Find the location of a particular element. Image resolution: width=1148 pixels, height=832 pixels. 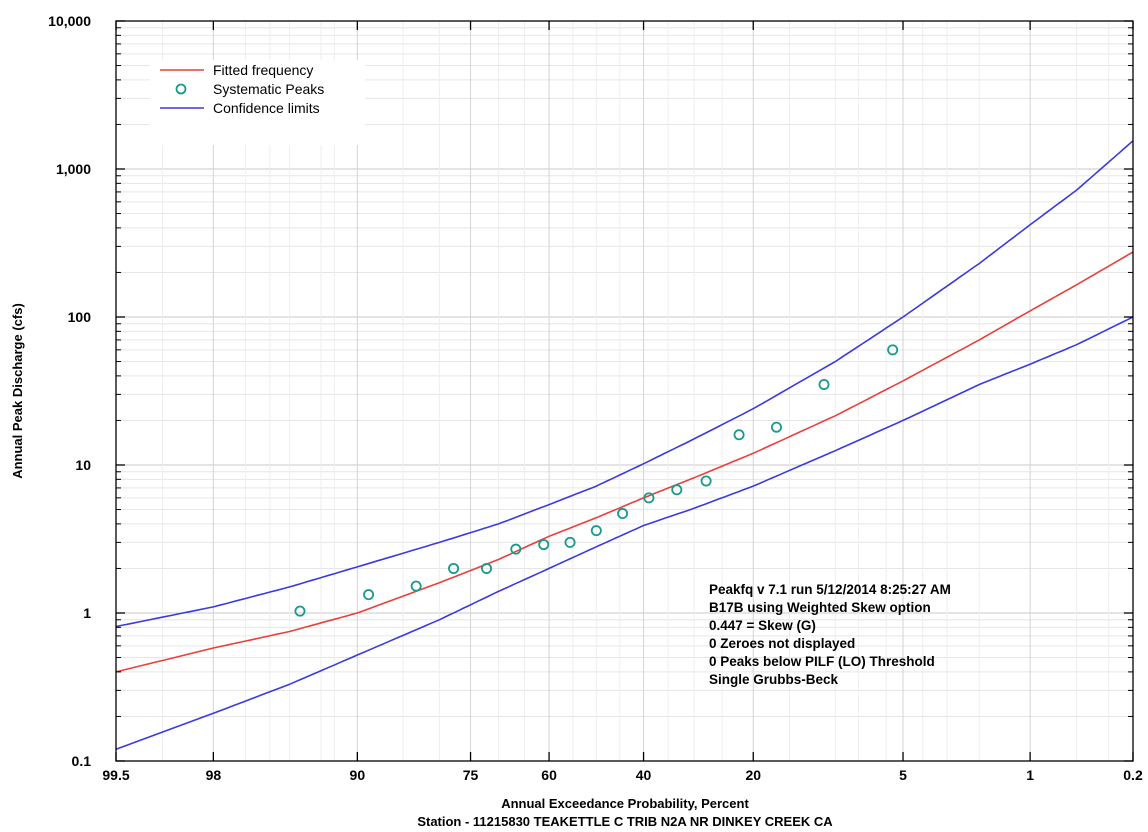

y-tick-label: 0.1 is located at coordinates (82, 761).